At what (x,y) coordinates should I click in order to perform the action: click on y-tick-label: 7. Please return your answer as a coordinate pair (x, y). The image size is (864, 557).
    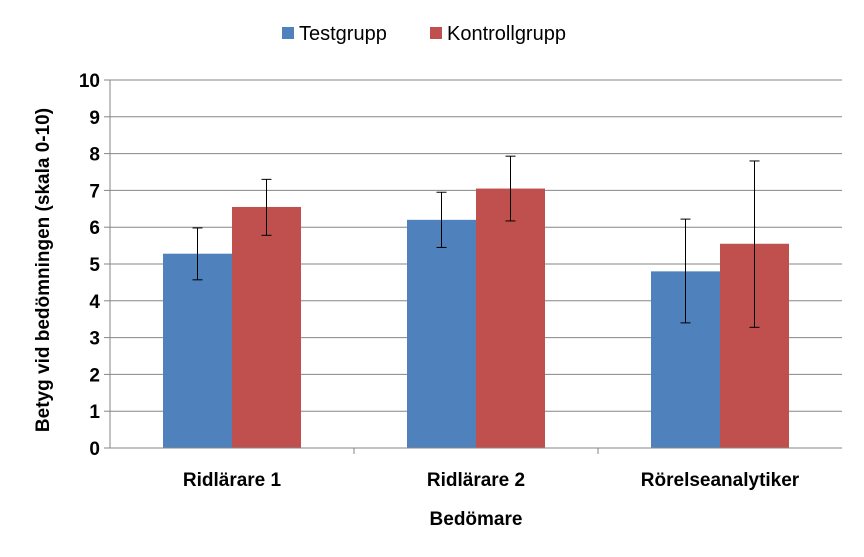
    Looking at the image, I should click on (94, 191).